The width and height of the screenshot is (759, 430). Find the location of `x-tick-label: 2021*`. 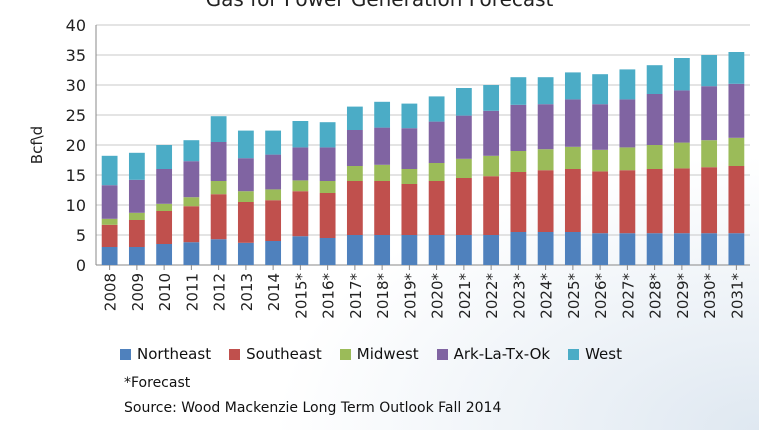

x-tick-label: 2021* is located at coordinates (465, 296).